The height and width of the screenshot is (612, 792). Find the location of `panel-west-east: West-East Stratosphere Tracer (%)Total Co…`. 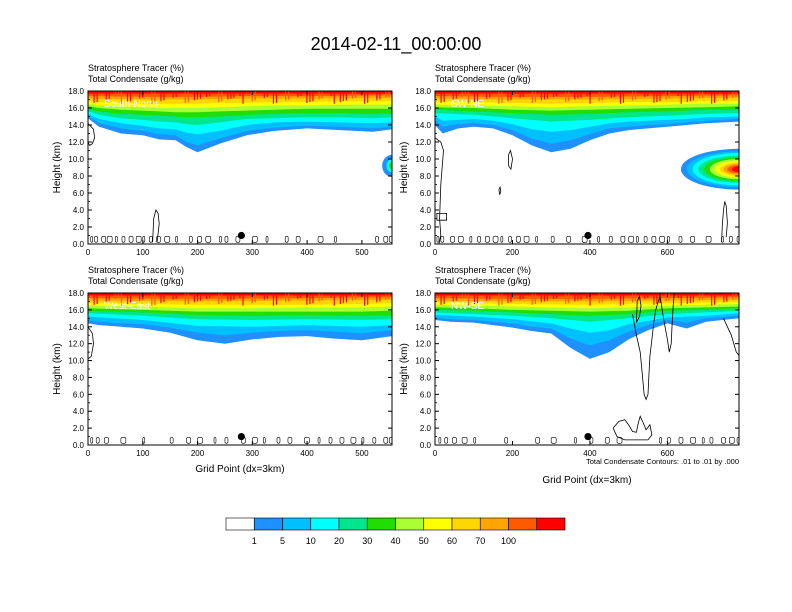

panel-west-east: West-East Stratosphere Tracer (%)Total Co… is located at coordinates (222, 370).